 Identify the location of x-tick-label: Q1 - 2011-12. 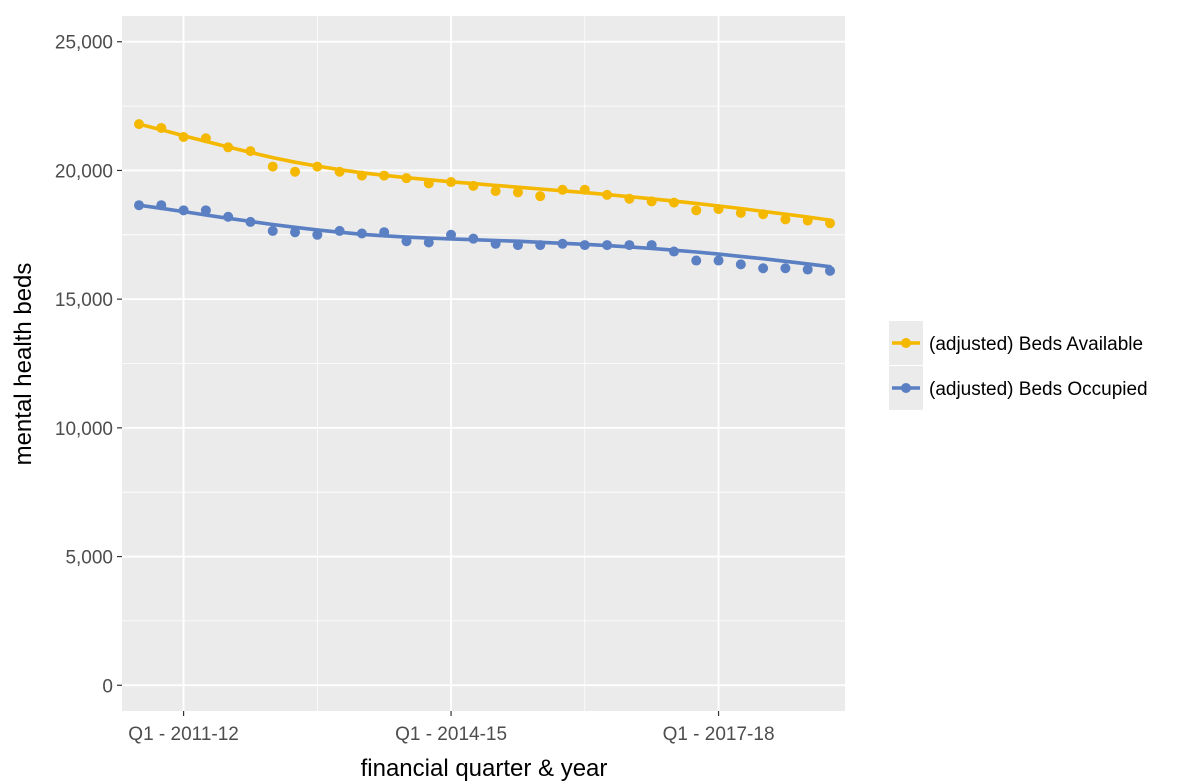
(183, 734).